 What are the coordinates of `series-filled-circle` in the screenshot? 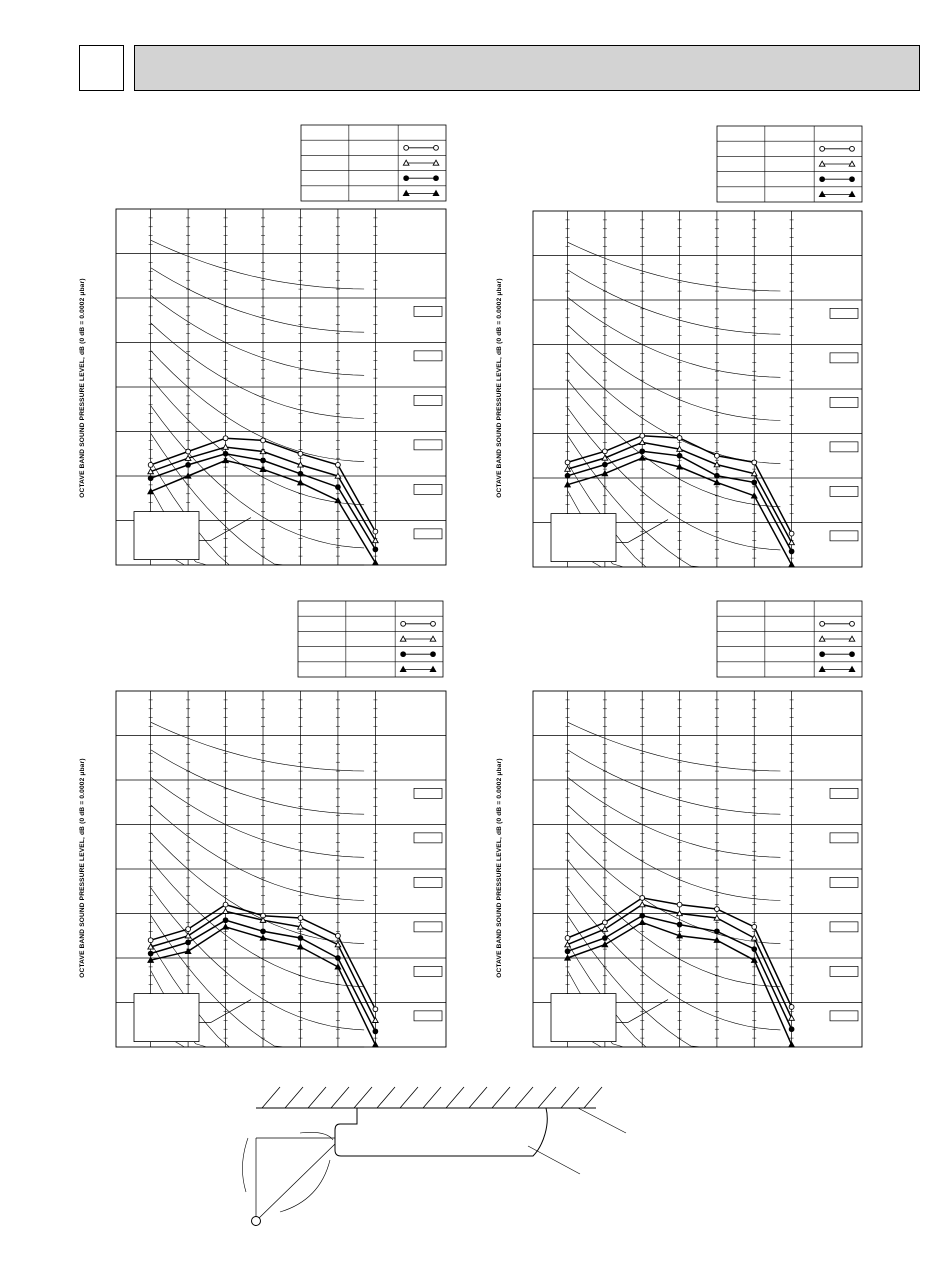 It's located at (679, 501).